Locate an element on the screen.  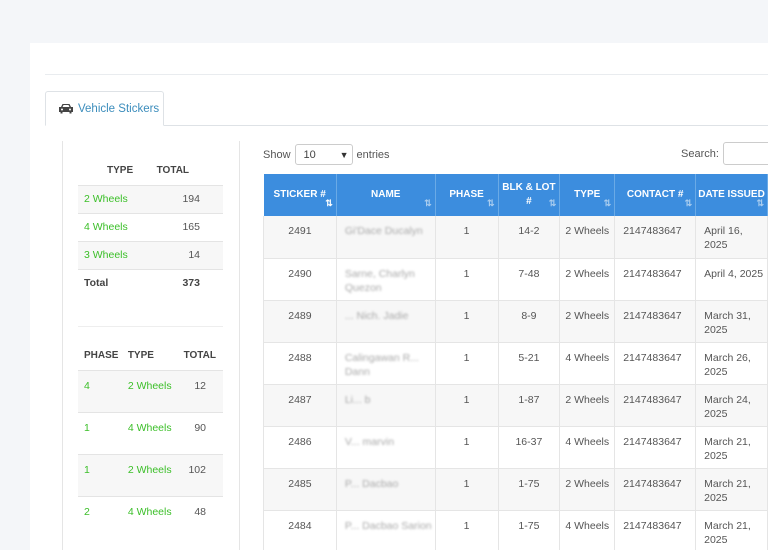
date-cell: April 4, 2025 is located at coordinates (731, 279).